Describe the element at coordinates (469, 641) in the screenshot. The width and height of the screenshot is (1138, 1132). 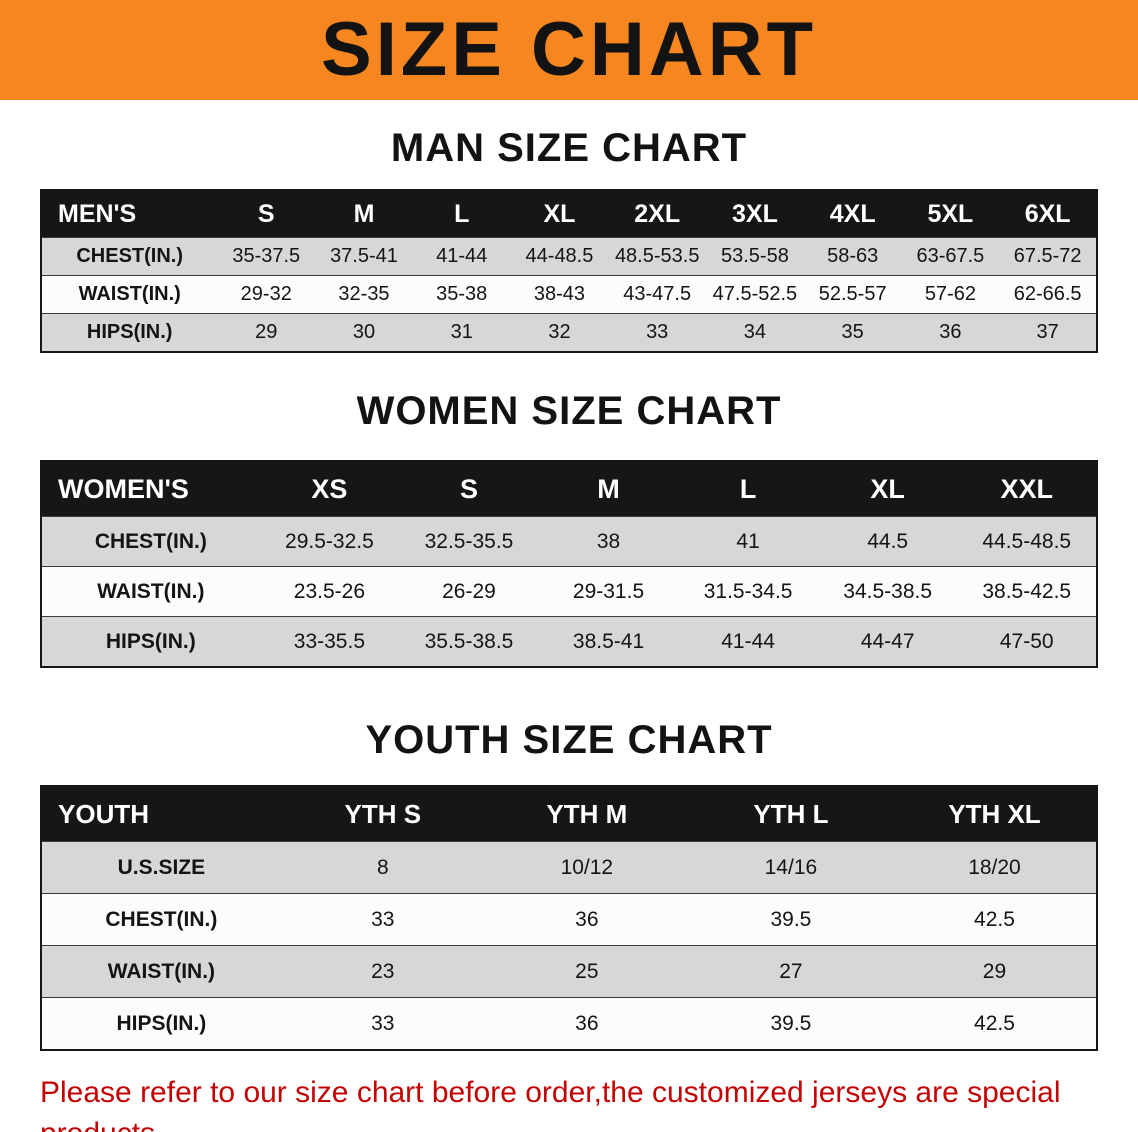
I see `measurement-value: 35.5-38.5` at that location.